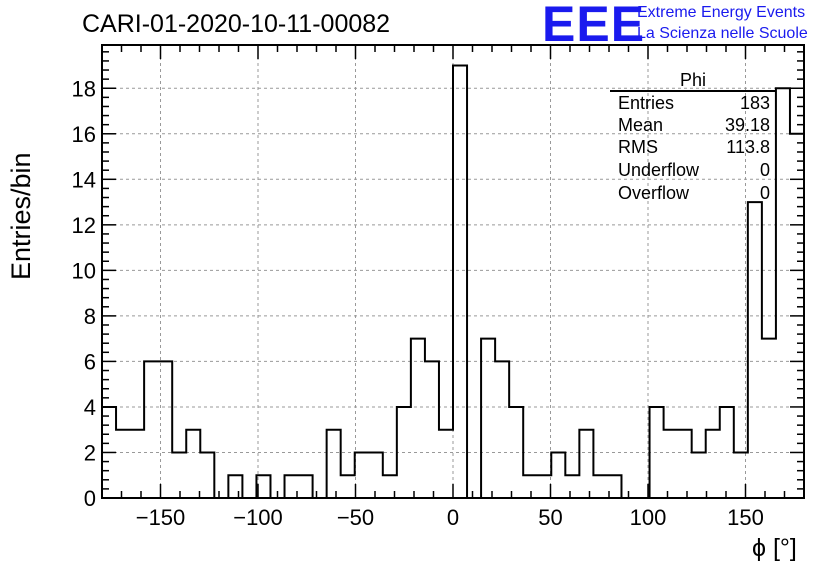  What do you see at coordinates (646, 103) in the screenshot?
I see `stats-label: Entries` at bounding box center [646, 103].